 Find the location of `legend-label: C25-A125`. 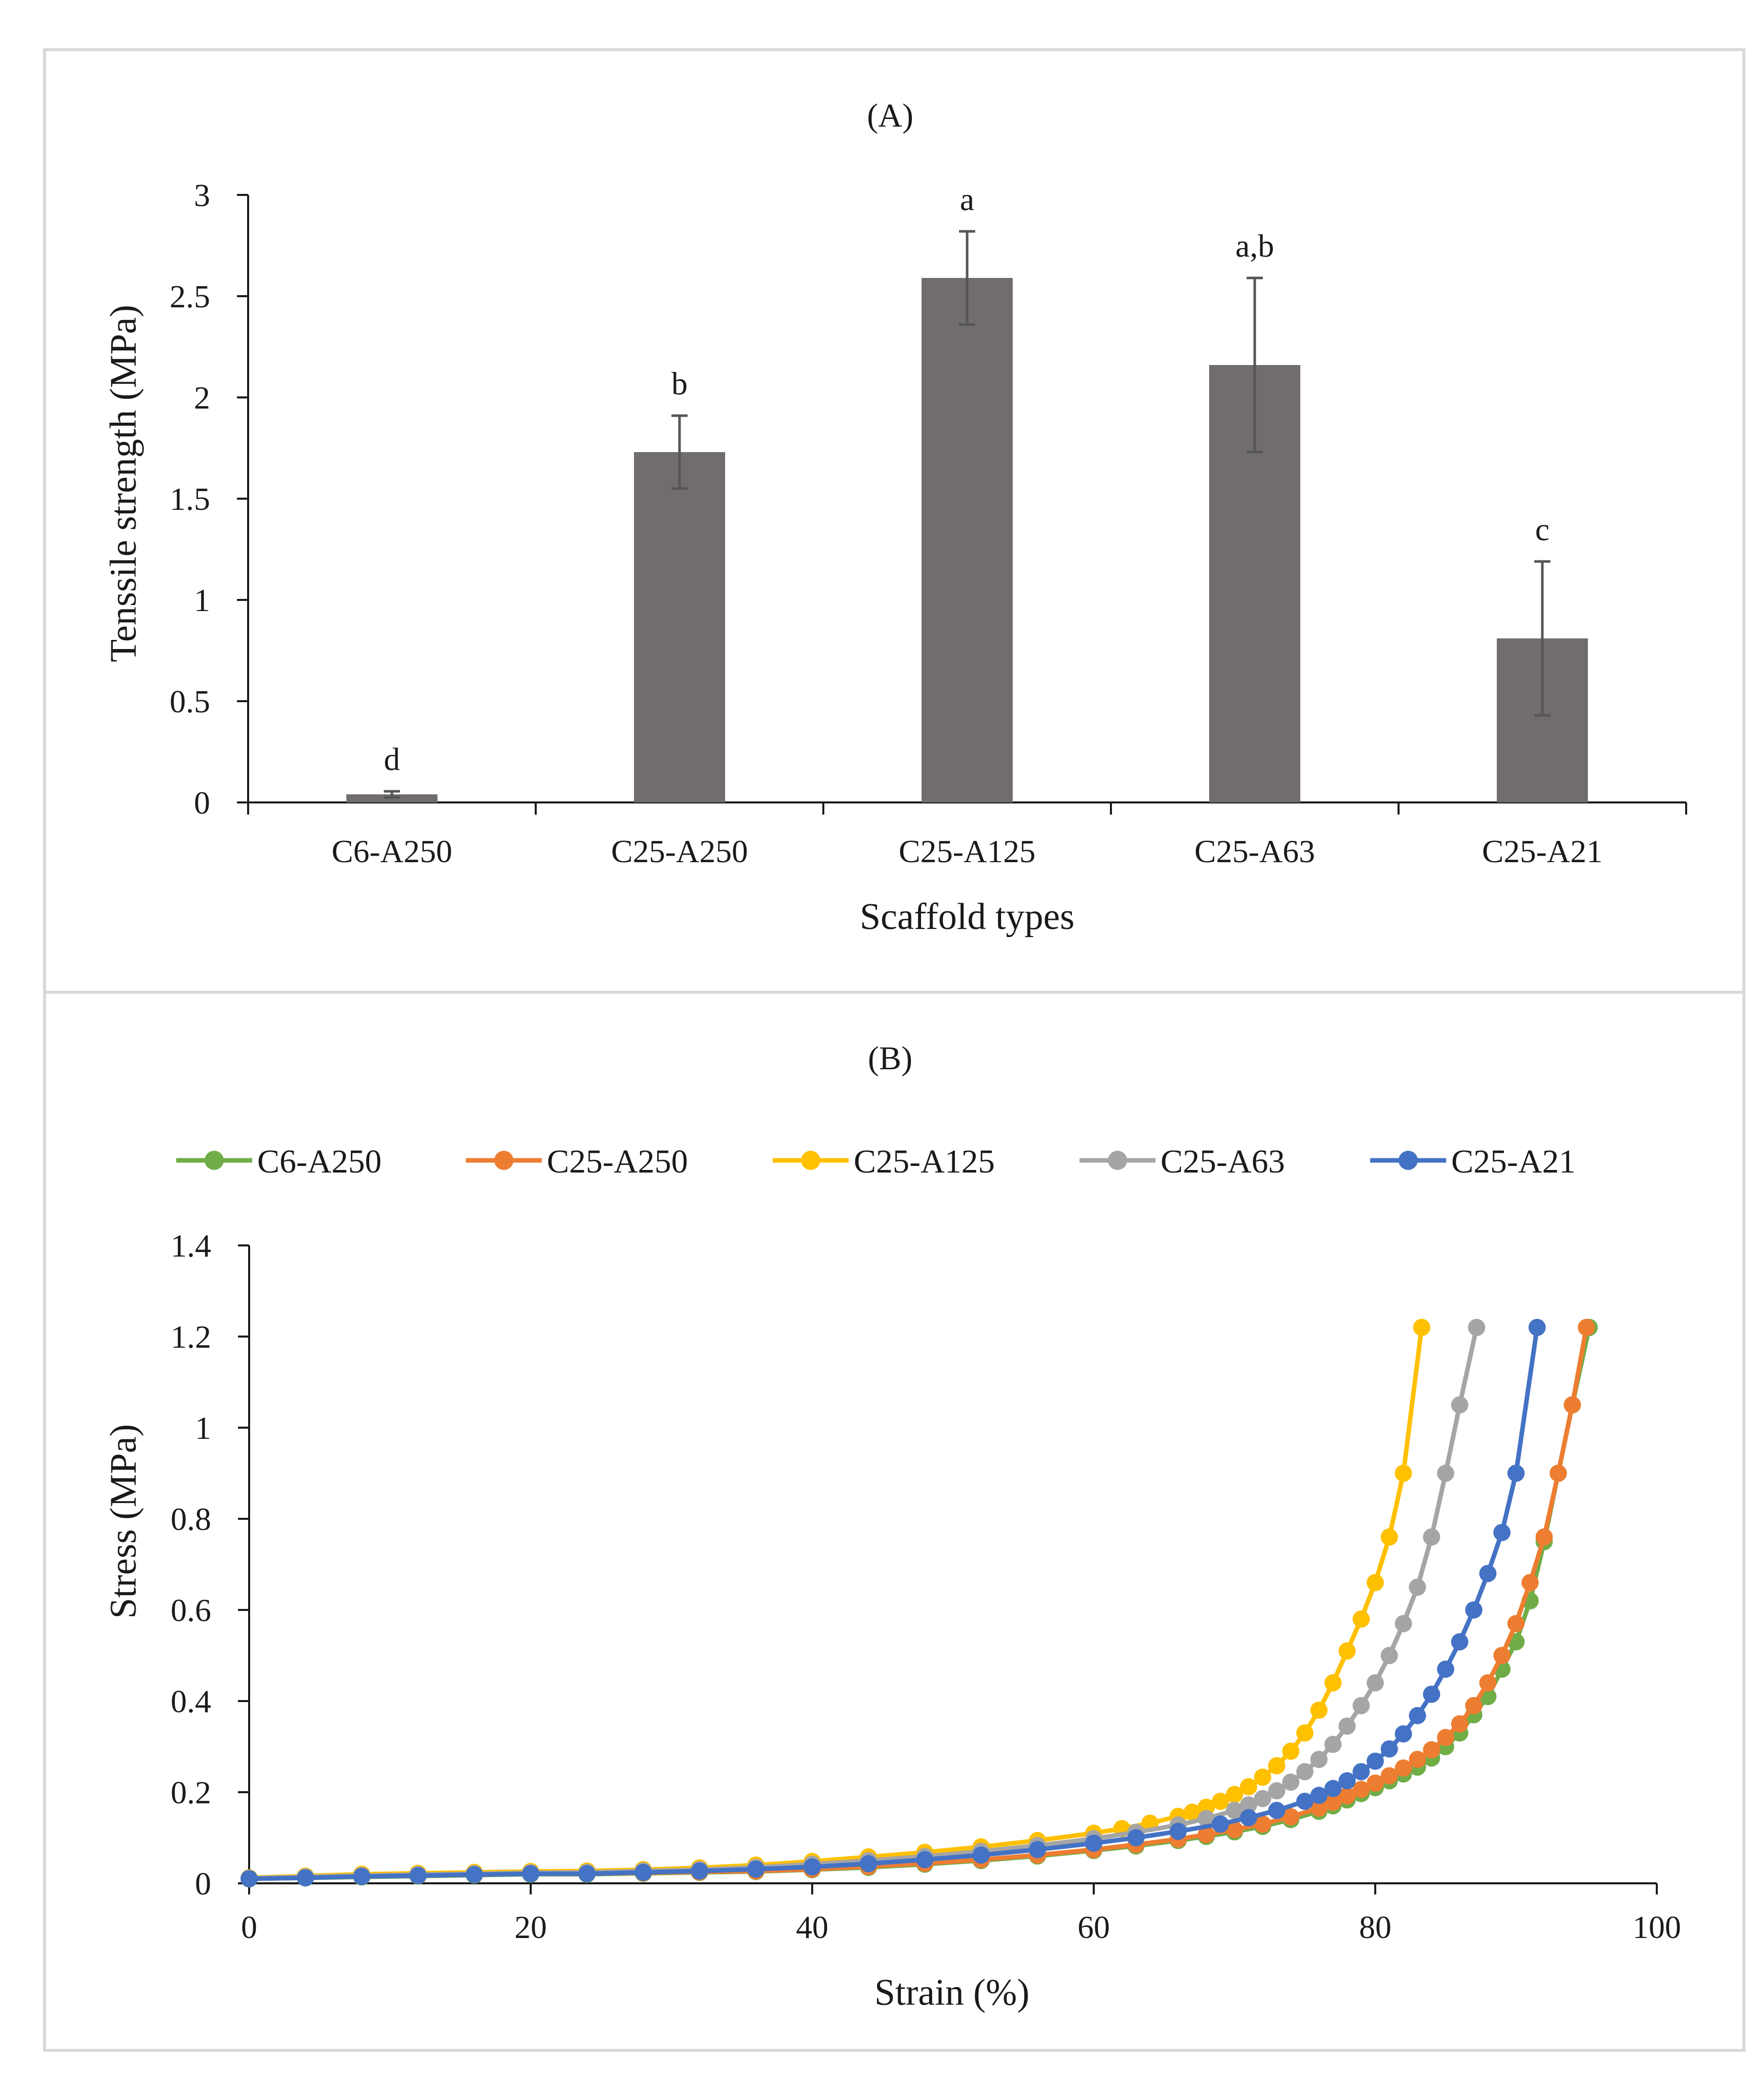

legend-label: C25-A125 is located at coordinates (925, 1161).